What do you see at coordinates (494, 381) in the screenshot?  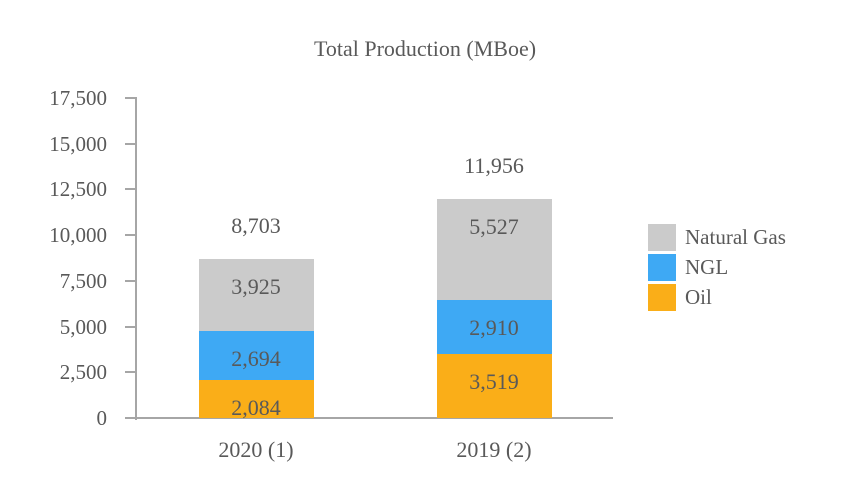 I see `segment-value-label: 3,519` at bounding box center [494, 381].